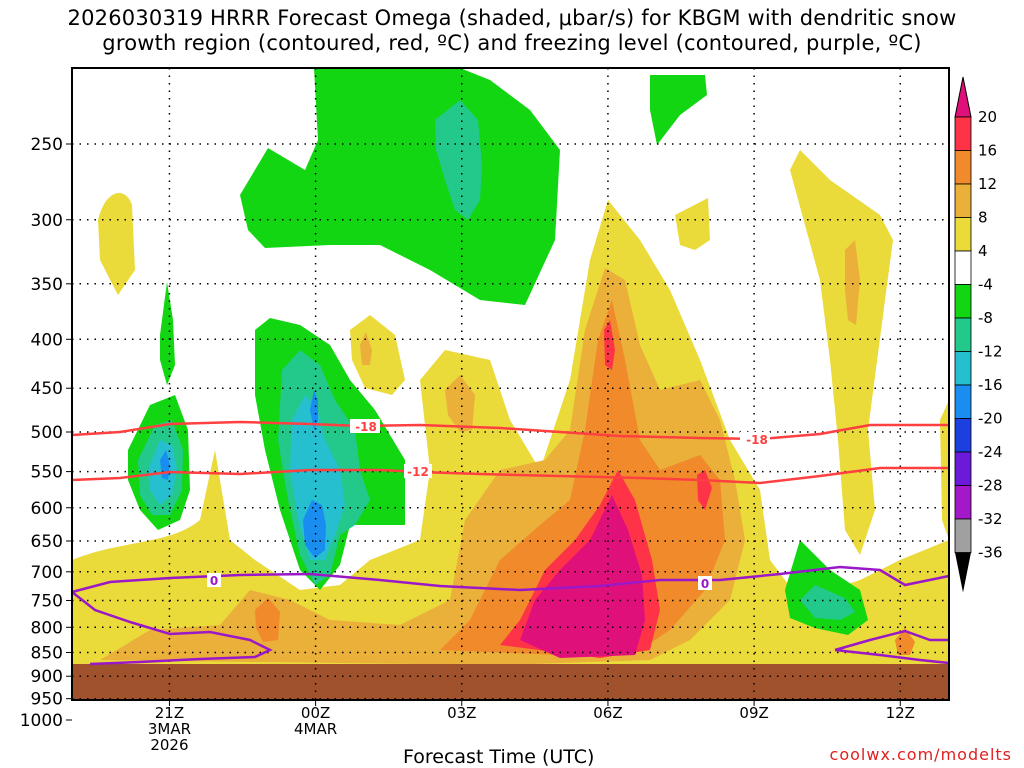 This screenshot has height=768, width=1024. I want to click on x-tick-label: 21Z, so click(169, 713).